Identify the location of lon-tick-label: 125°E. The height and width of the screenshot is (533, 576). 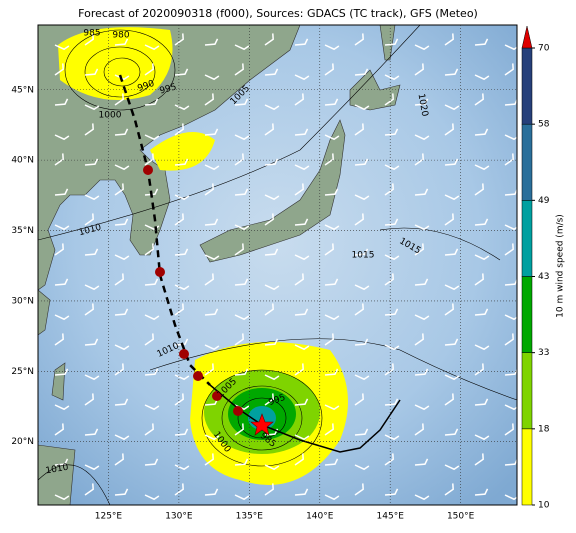
(109, 517).